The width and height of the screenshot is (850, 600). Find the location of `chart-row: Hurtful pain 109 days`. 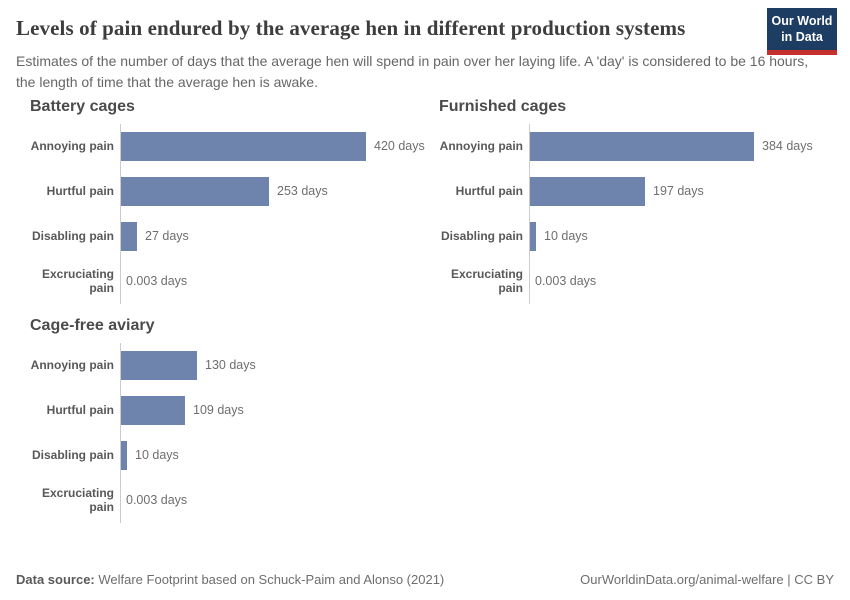

chart-row: Hurtful pain 109 days is located at coordinates (227, 410).